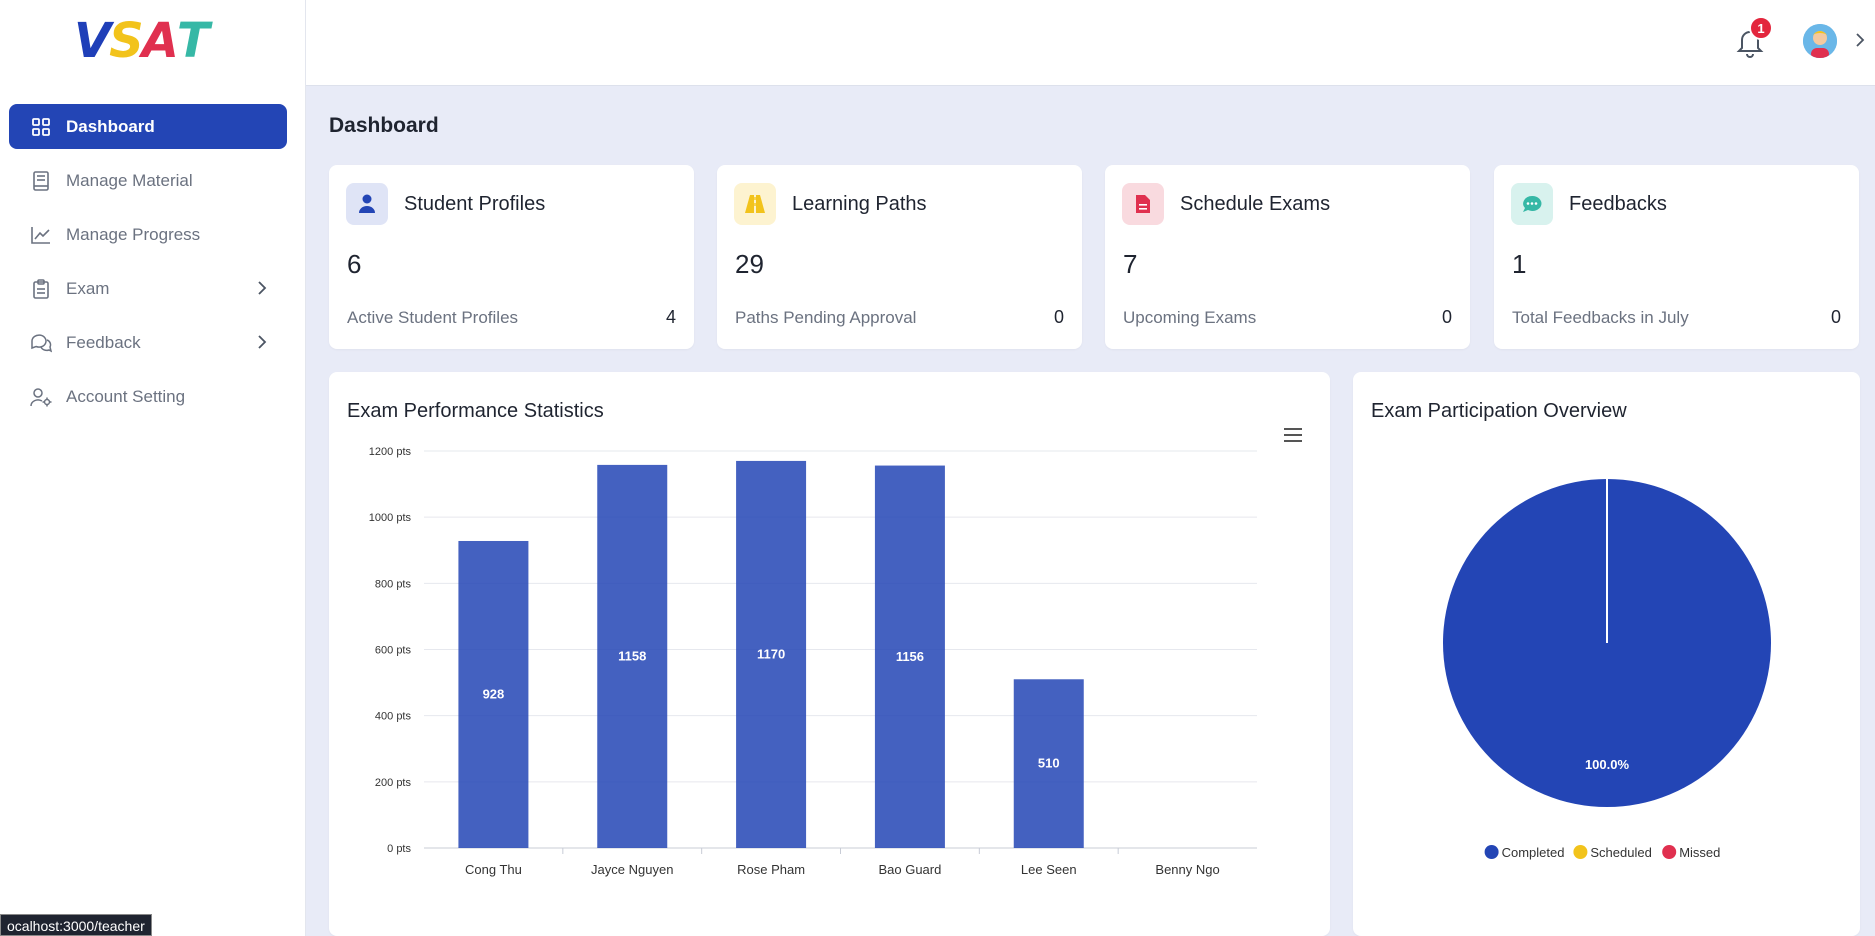 The width and height of the screenshot is (1875, 936). I want to click on stat-sub-label: Upcoming Exams, so click(1190, 317).